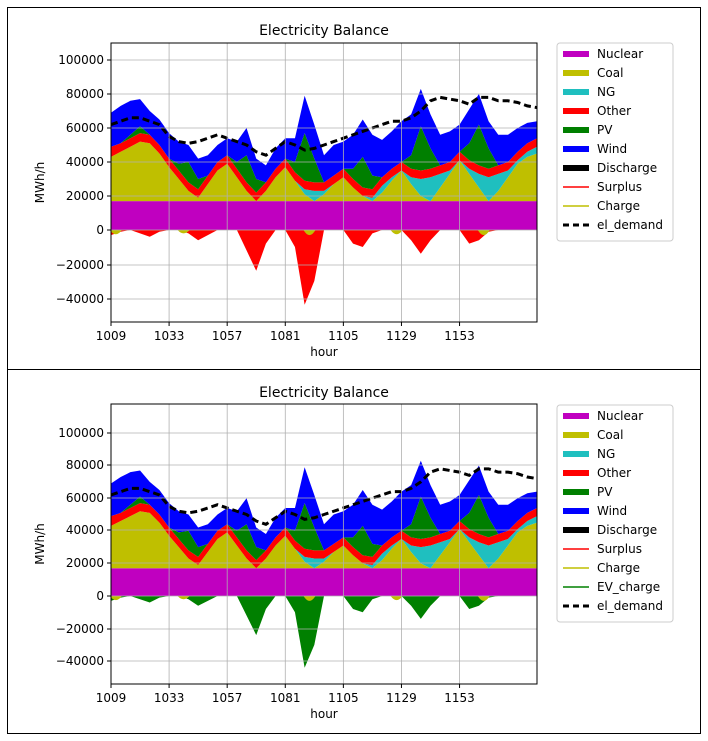 The image size is (708, 741). I want to click on legend-label-ev-charge: EV_charge, so click(628, 587).